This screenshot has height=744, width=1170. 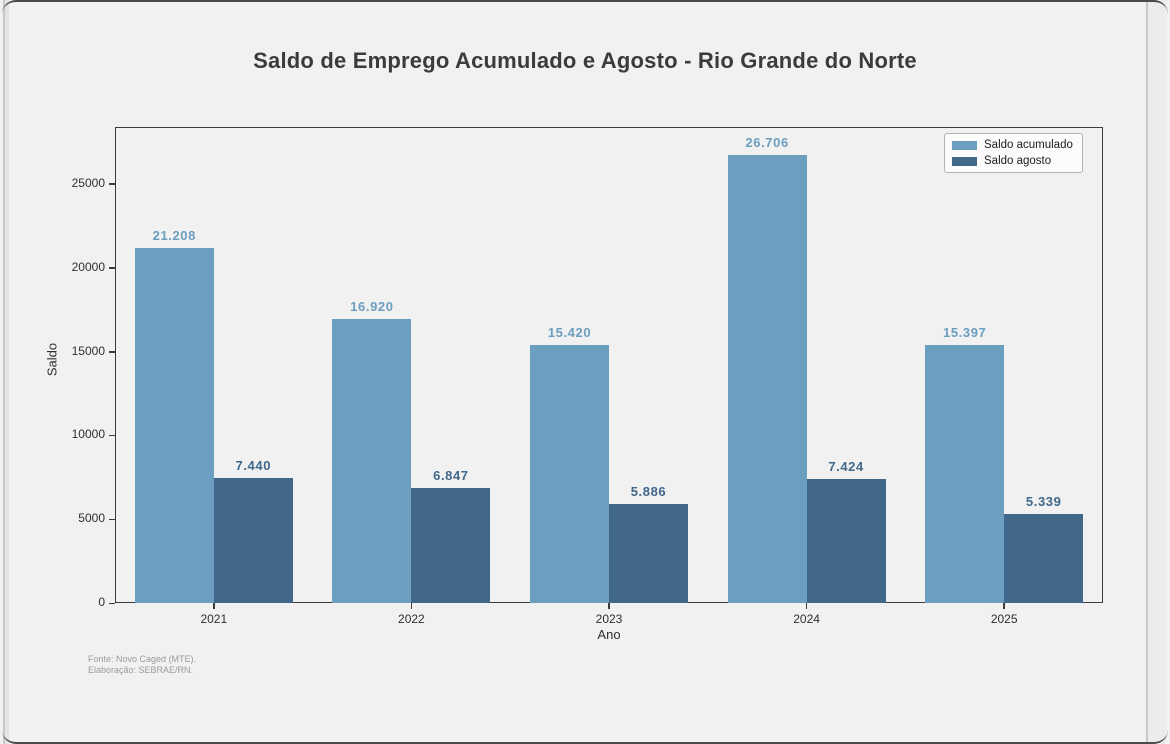 I want to click on x-tick-label: 2022, so click(x=411, y=619).